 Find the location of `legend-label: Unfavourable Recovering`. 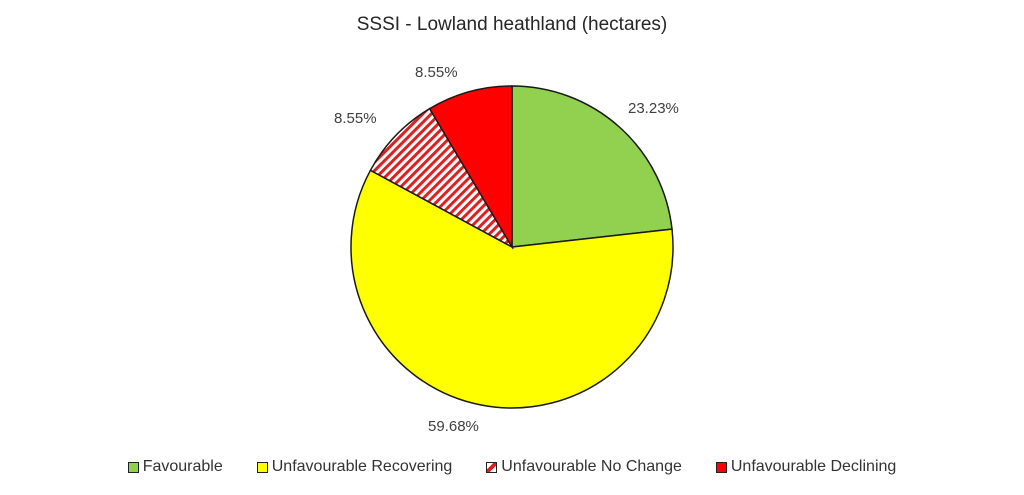

legend-label: Unfavourable Recovering is located at coordinates (362, 466).